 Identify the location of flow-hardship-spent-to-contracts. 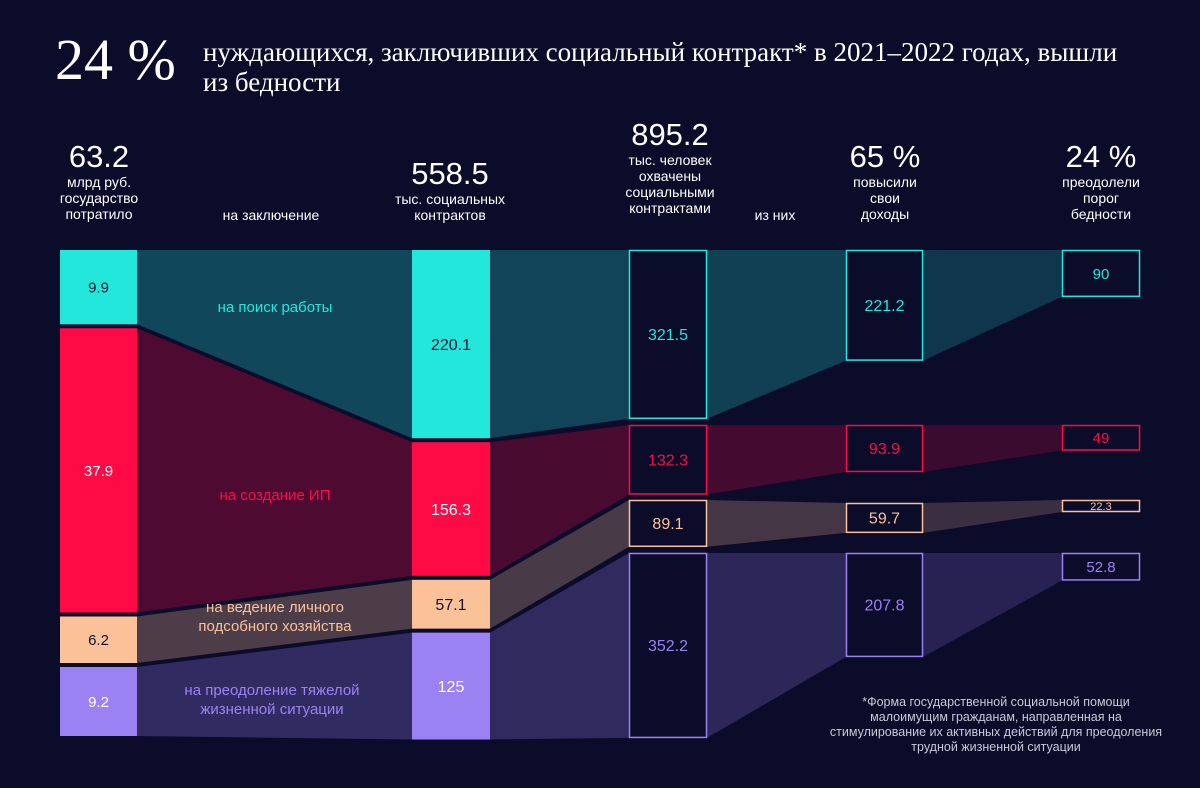
(274, 686).